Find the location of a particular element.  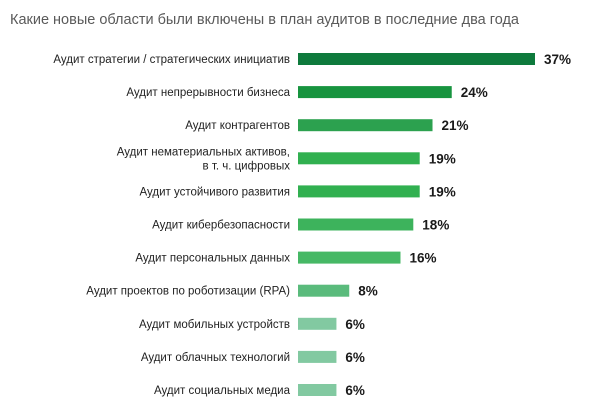

category-label: Аудит облачных технологий is located at coordinates (215, 358).